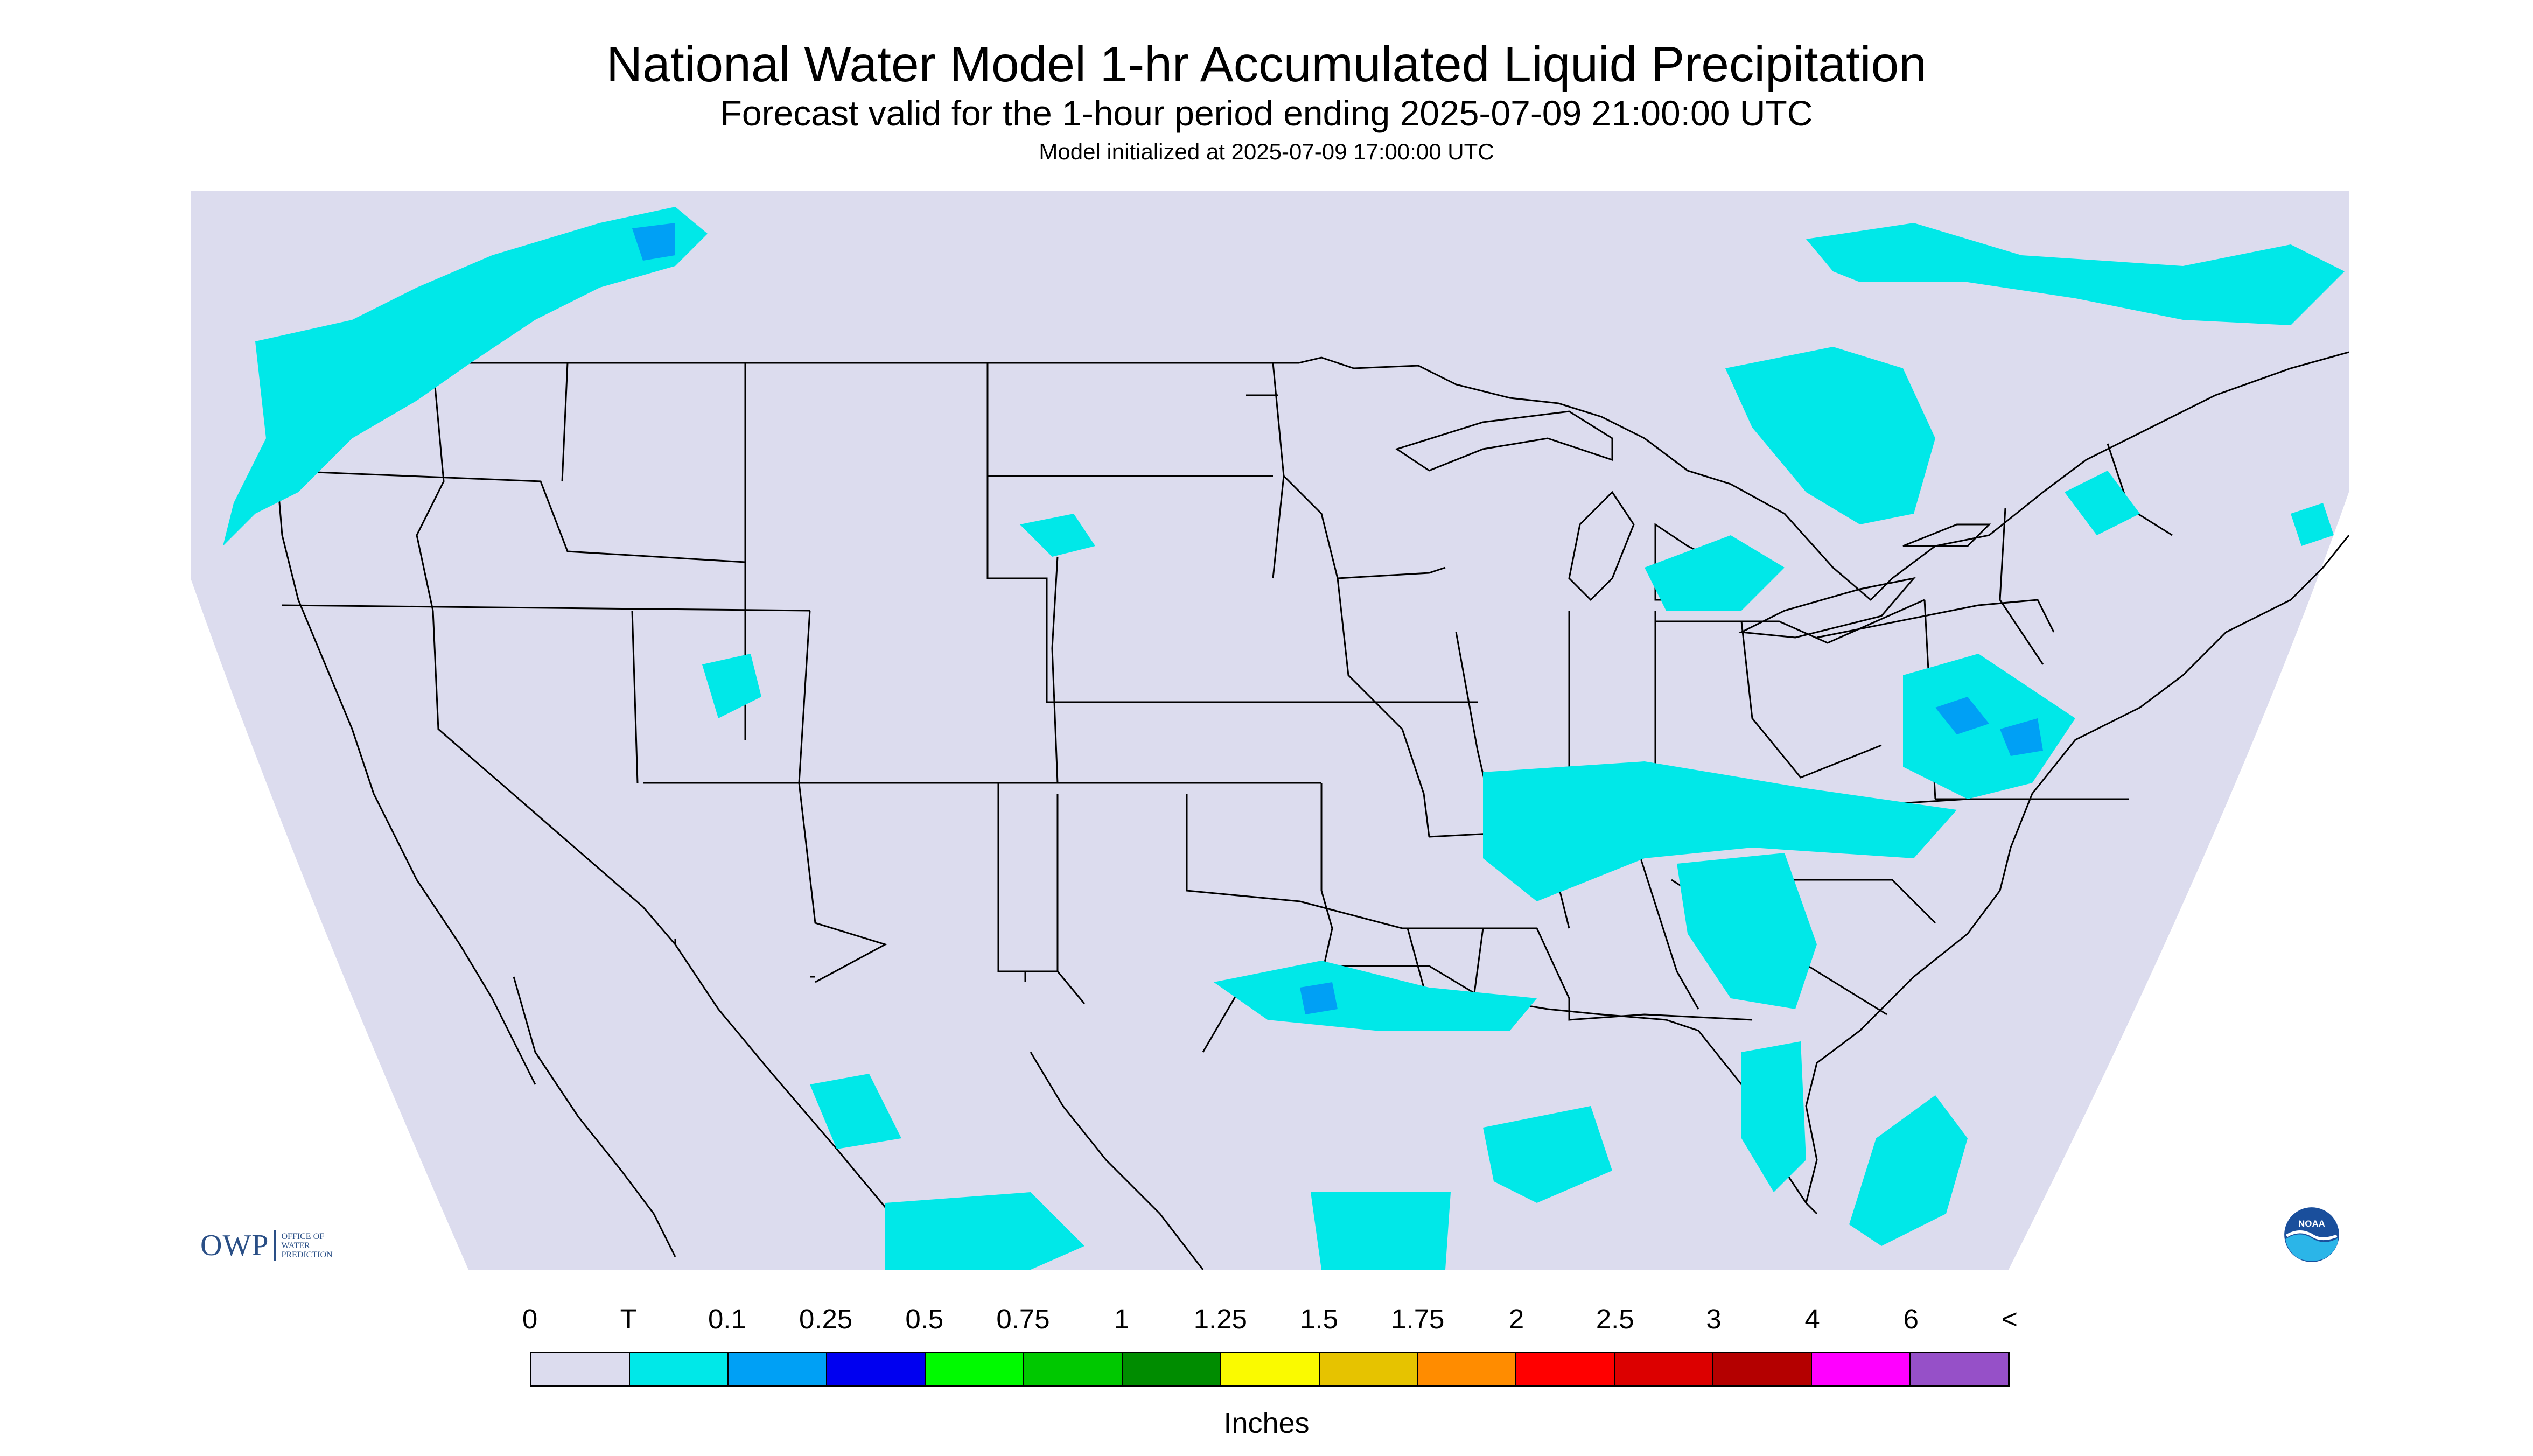 The image size is (2533, 1456). I want to click on precipitation-colorbar, so click(1270, 1369).